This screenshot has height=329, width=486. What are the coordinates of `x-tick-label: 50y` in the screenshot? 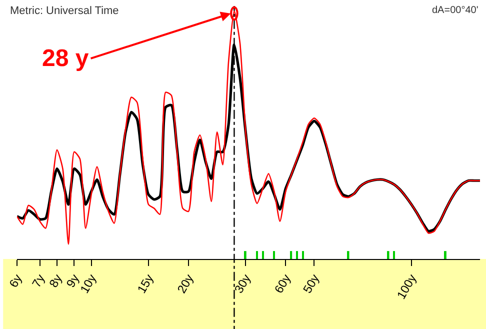 It's located at (311, 284).